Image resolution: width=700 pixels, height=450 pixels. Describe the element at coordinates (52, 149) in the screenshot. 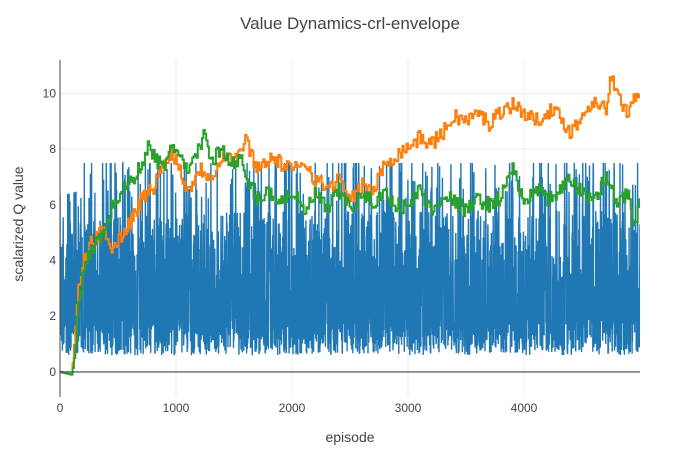

I see `y-tick-label: 8` at that location.